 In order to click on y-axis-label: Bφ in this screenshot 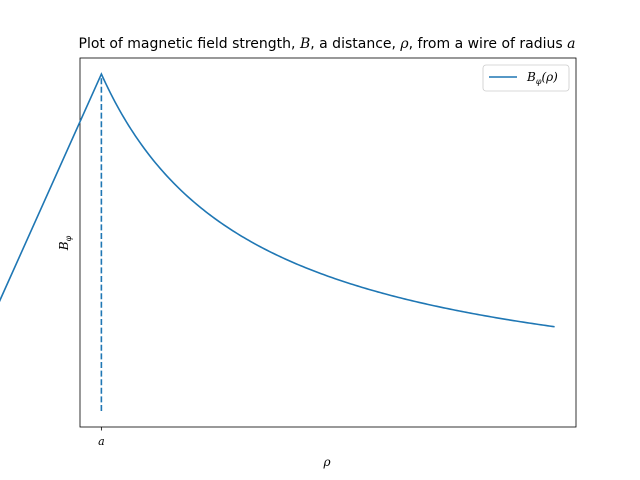, I will do `click(65, 243)`.